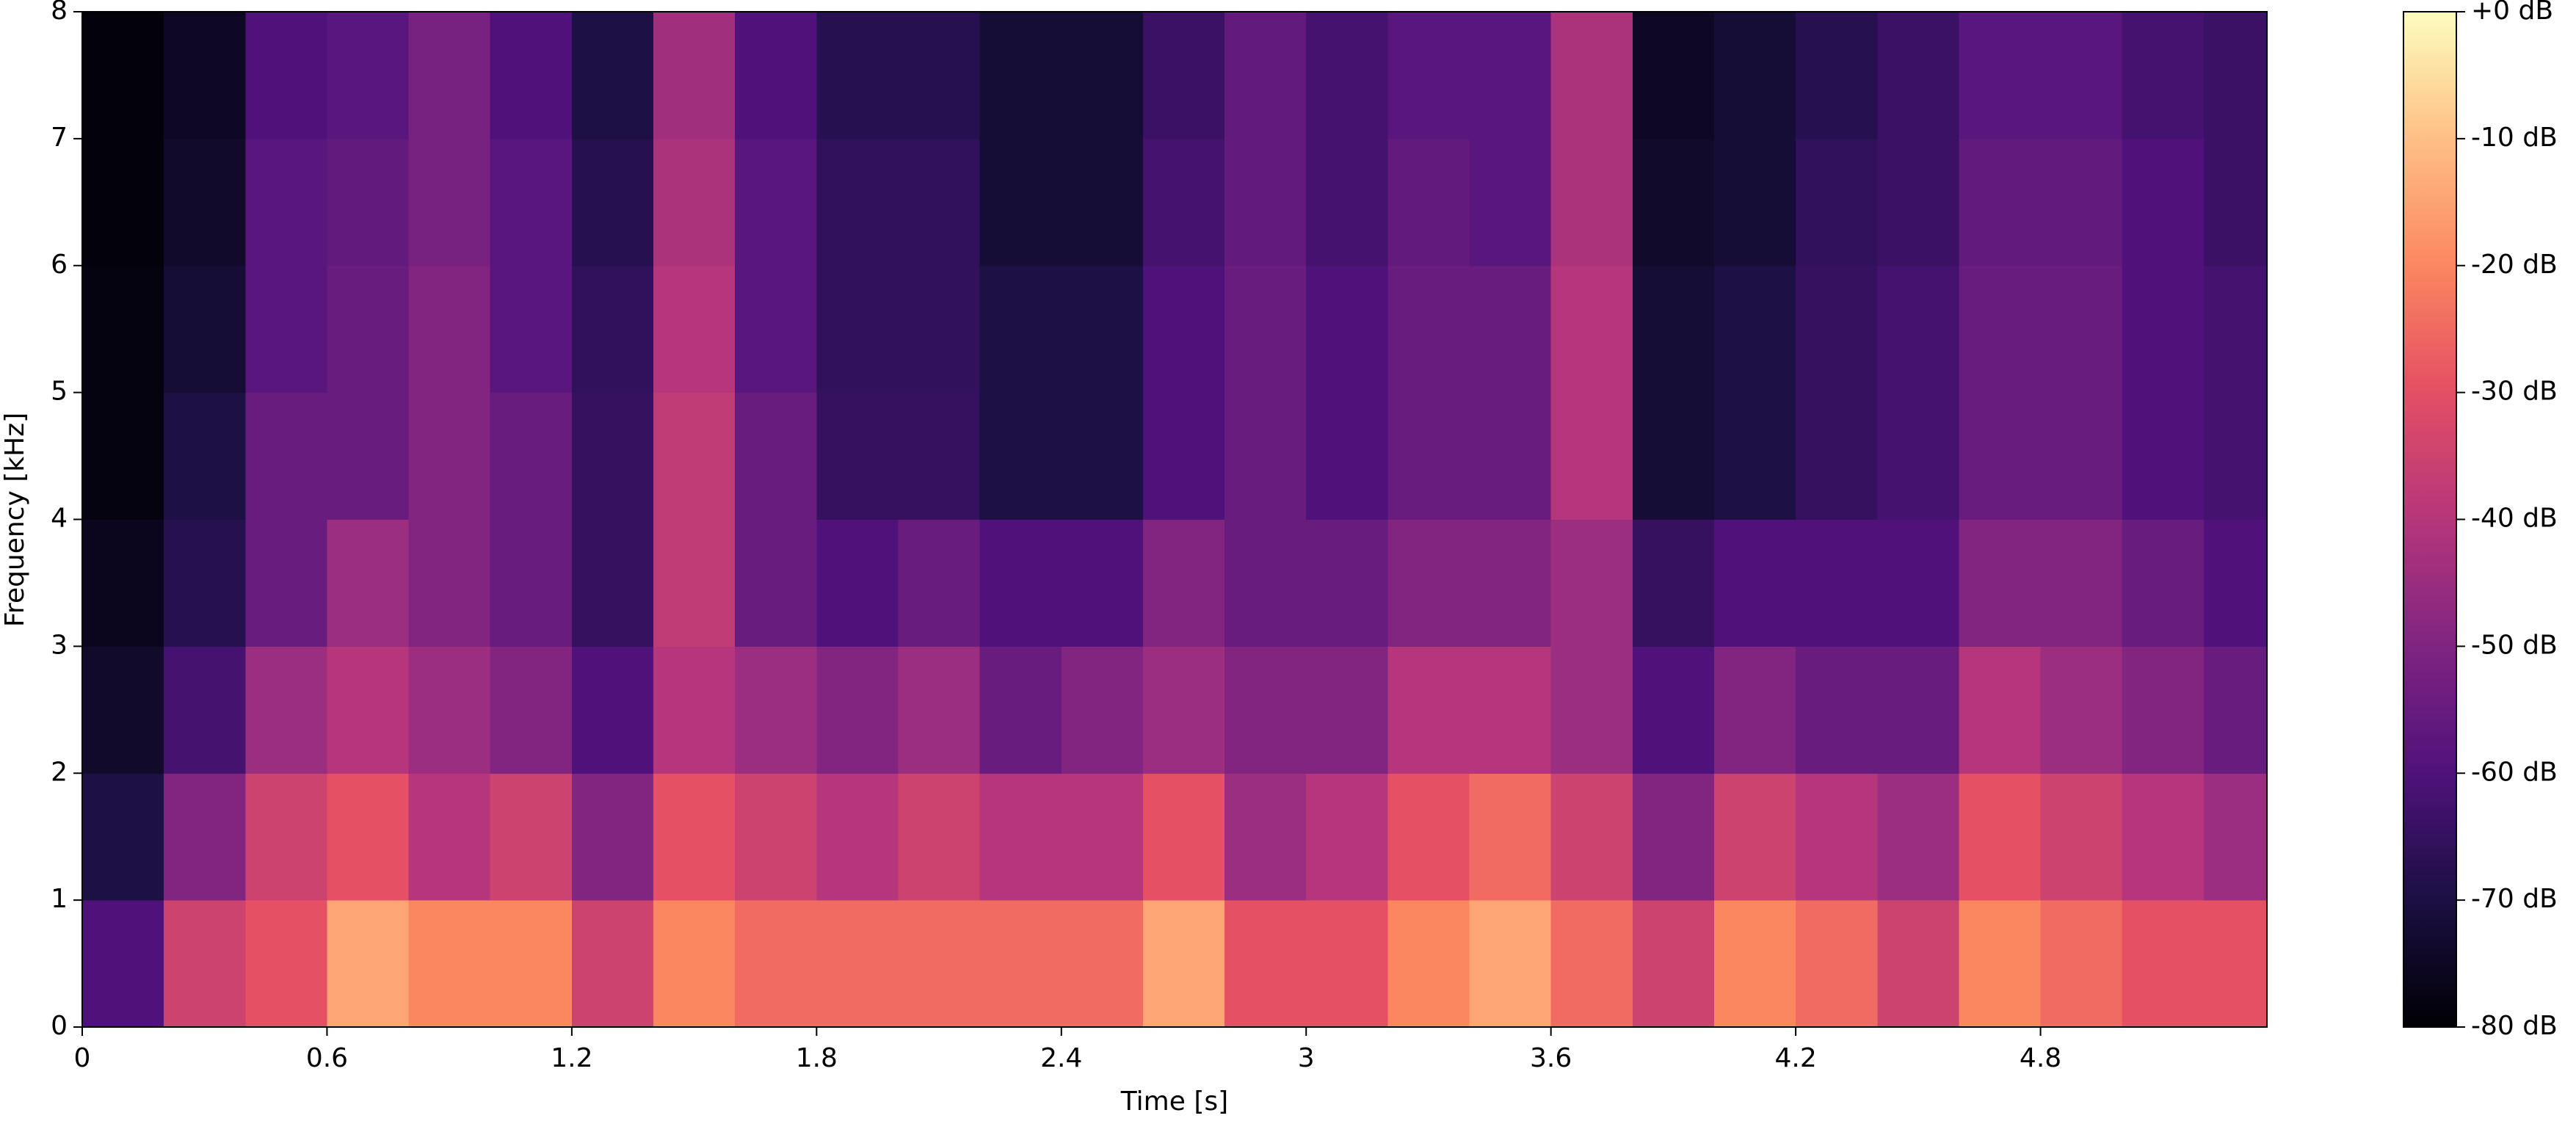 Image resolution: width=2576 pixels, height=1121 pixels. I want to click on x-tick-label: 3, so click(1307, 1058).